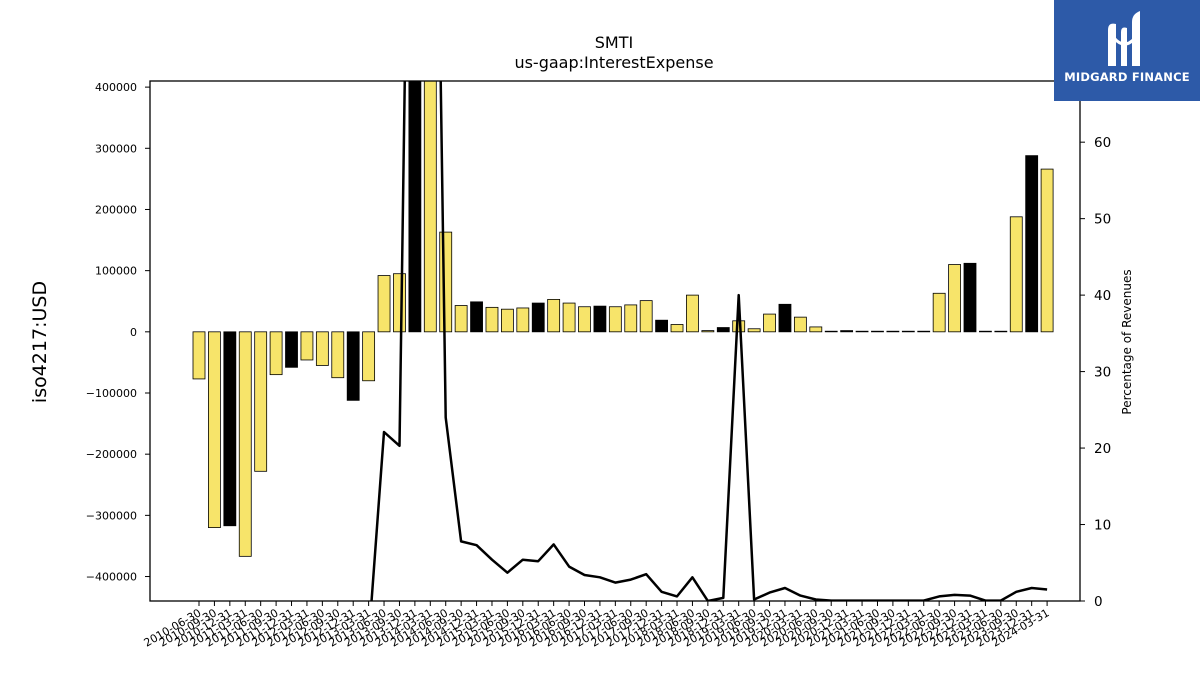  What do you see at coordinates (614, 42) in the screenshot?
I see `chart-title: SMTI` at bounding box center [614, 42].